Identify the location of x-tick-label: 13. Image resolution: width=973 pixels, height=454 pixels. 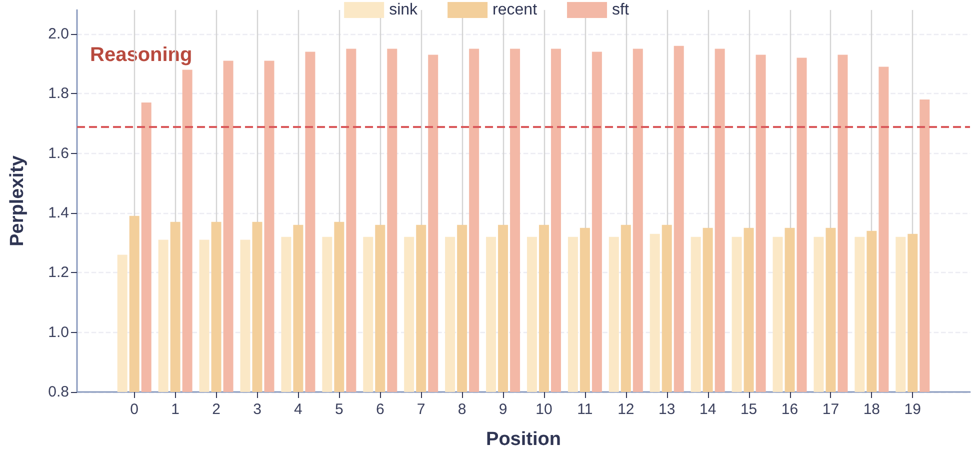
(667, 409).